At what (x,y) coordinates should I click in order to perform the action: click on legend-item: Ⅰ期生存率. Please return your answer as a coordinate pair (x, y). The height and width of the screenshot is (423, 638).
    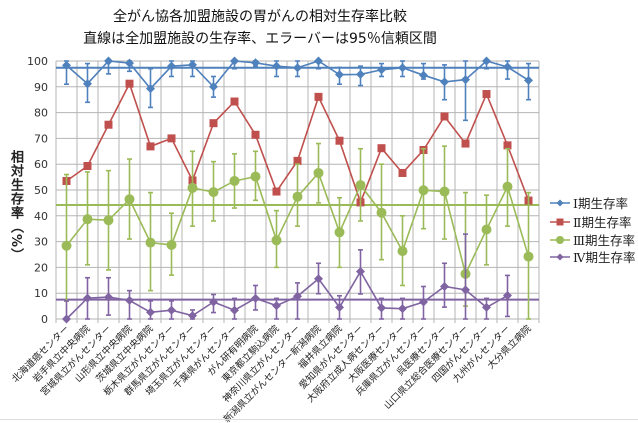
    Looking at the image, I should click on (589, 203).